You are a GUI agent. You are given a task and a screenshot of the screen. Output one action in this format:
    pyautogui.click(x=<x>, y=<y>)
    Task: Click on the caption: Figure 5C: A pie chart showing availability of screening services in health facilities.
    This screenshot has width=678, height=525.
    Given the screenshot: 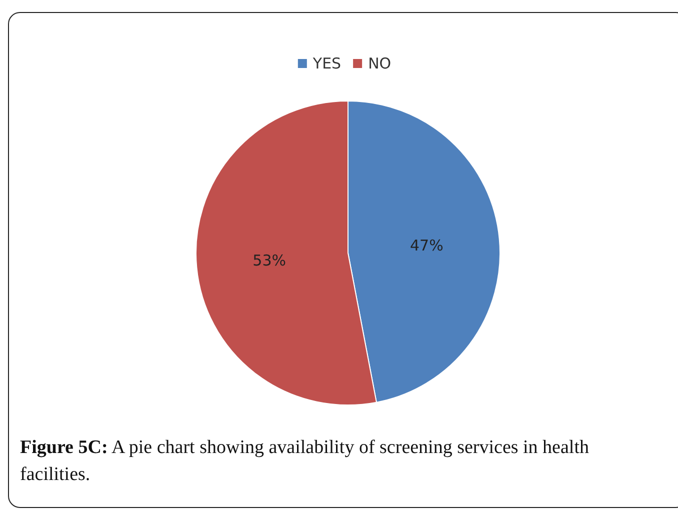 What is the action you would take?
    pyautogui.click(x=305, y=461)
    